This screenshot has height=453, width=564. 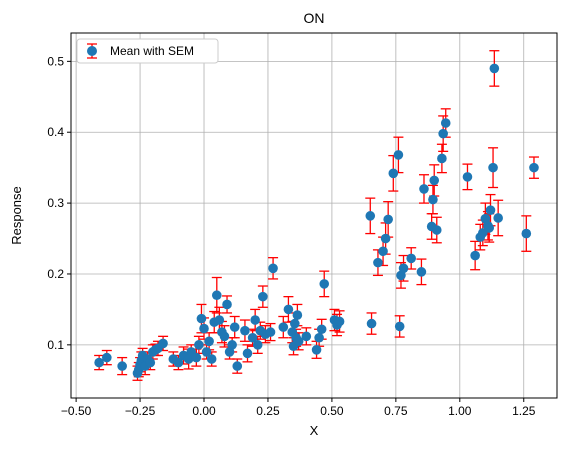 What do you see at coordinates (55, 345) in the screenshot?
I see `y-tick-label: 0.1` at bounding box center [55, 345].